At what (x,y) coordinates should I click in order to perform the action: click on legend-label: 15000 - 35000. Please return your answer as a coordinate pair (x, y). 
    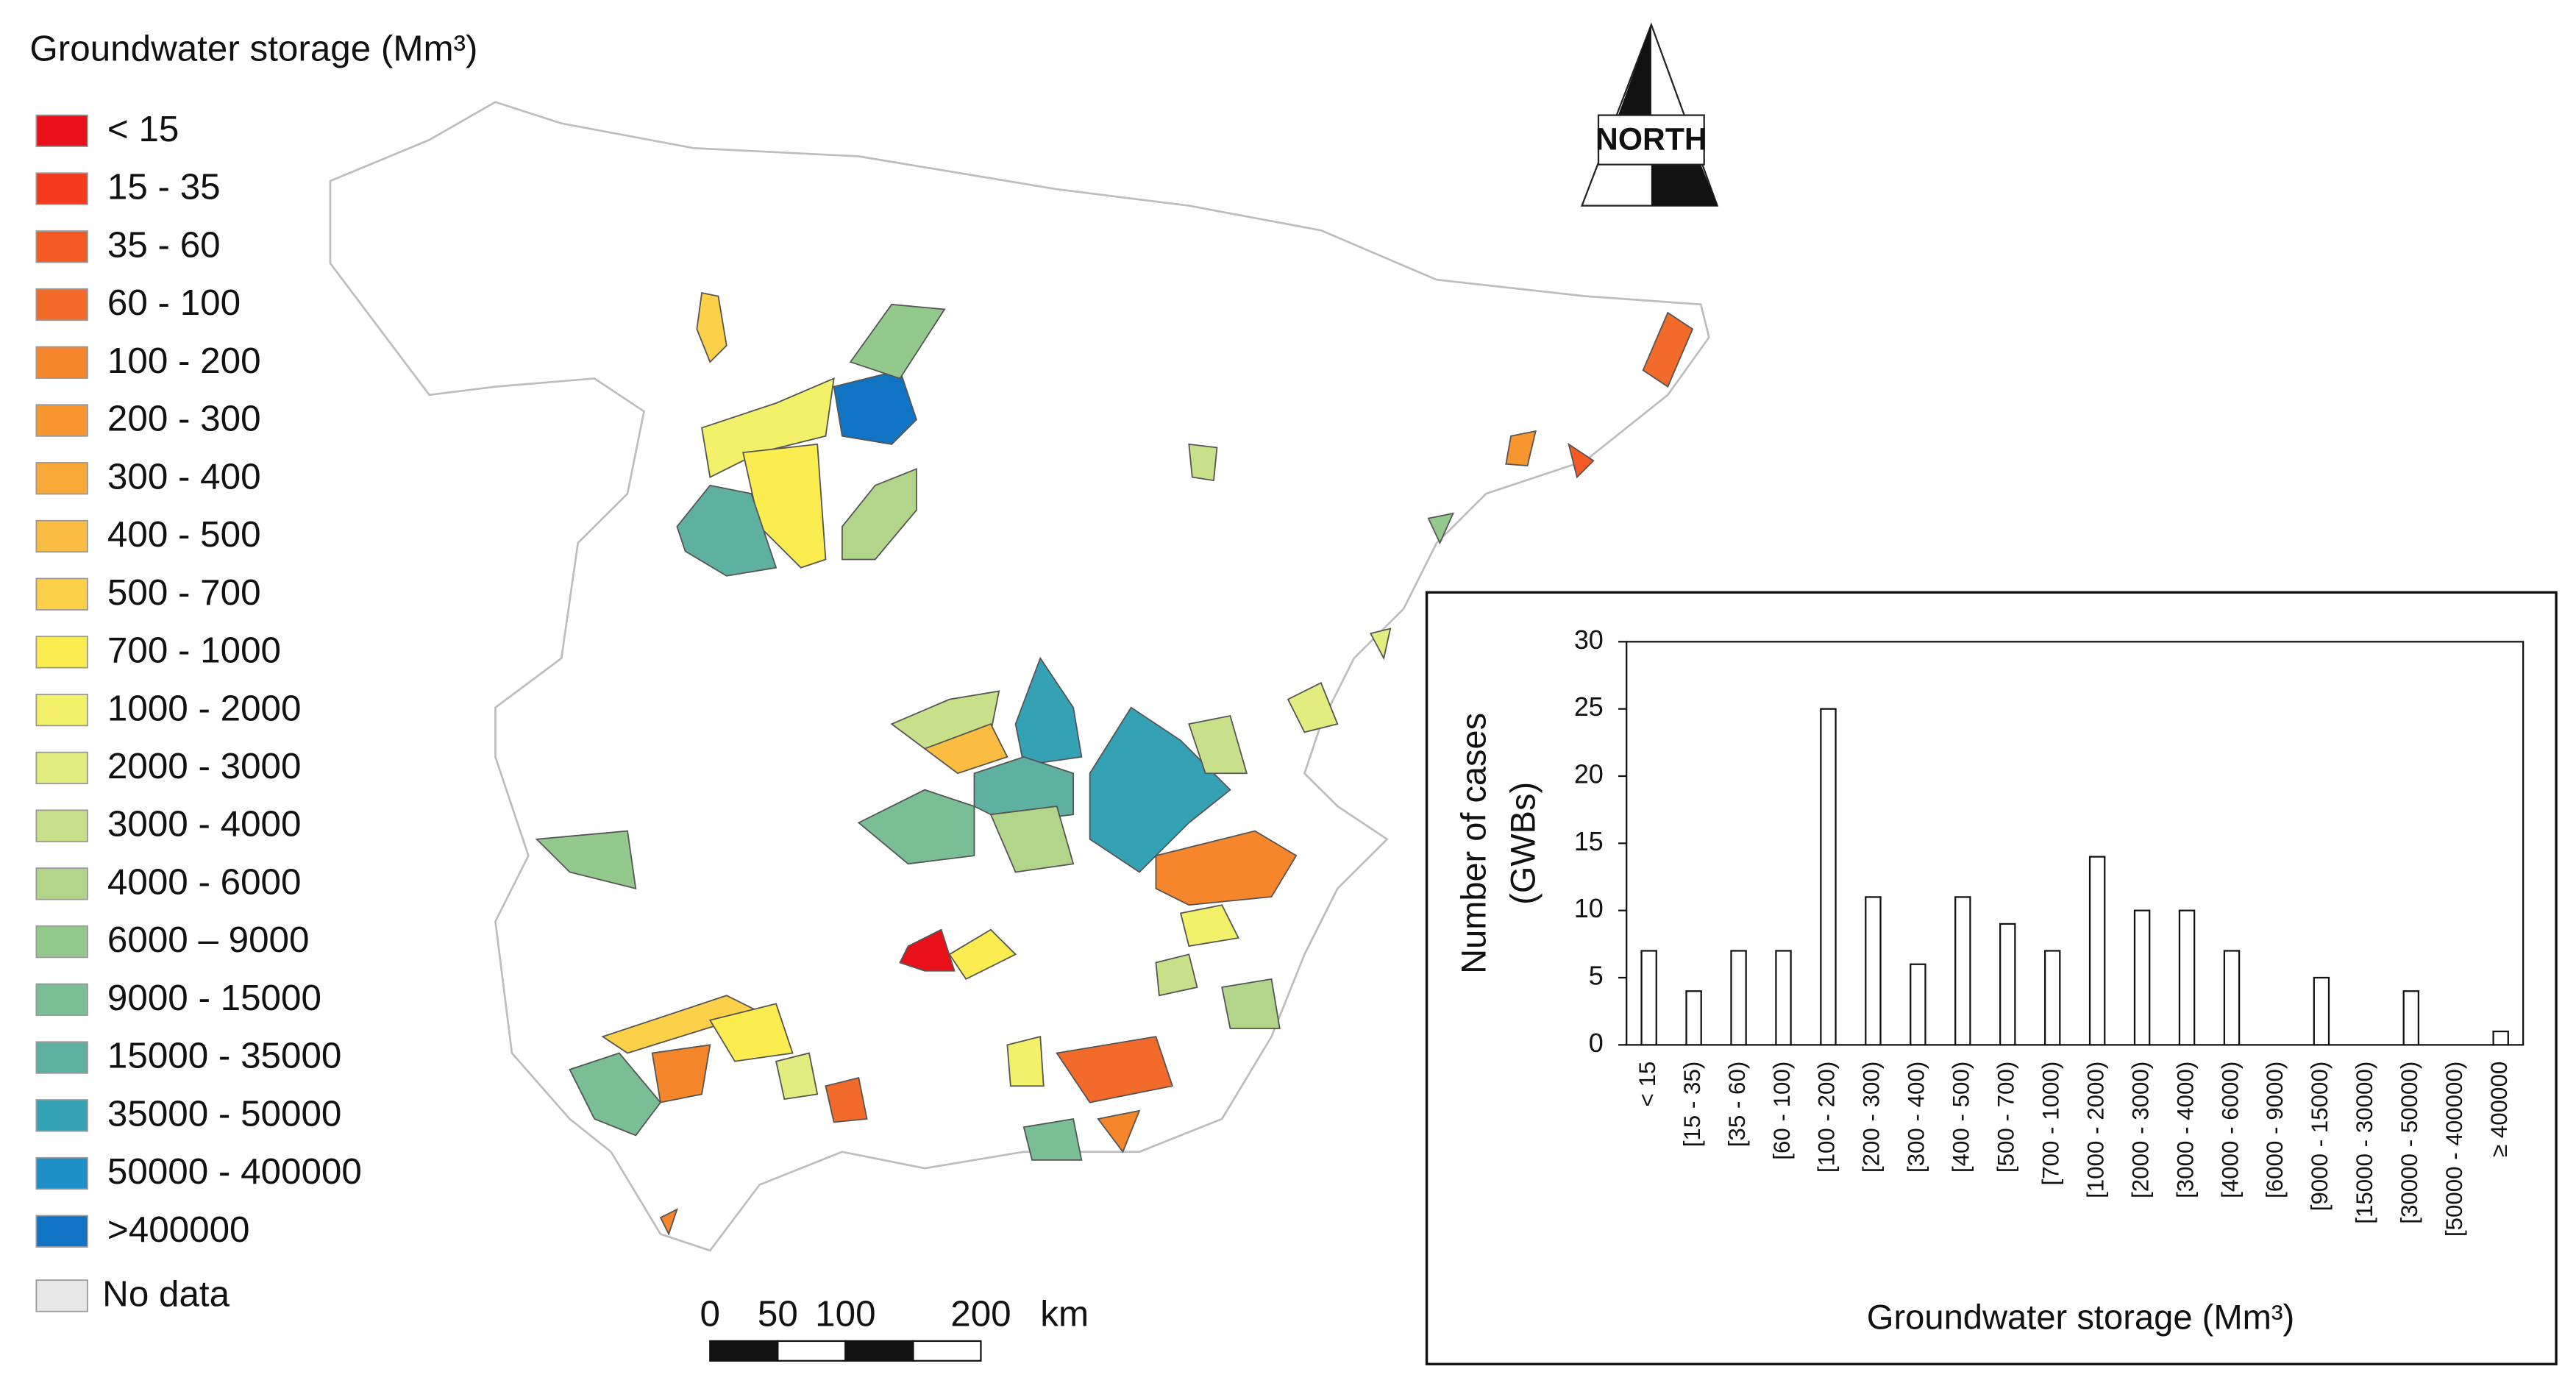
    Looking at the image, I should click on (224, 1056).